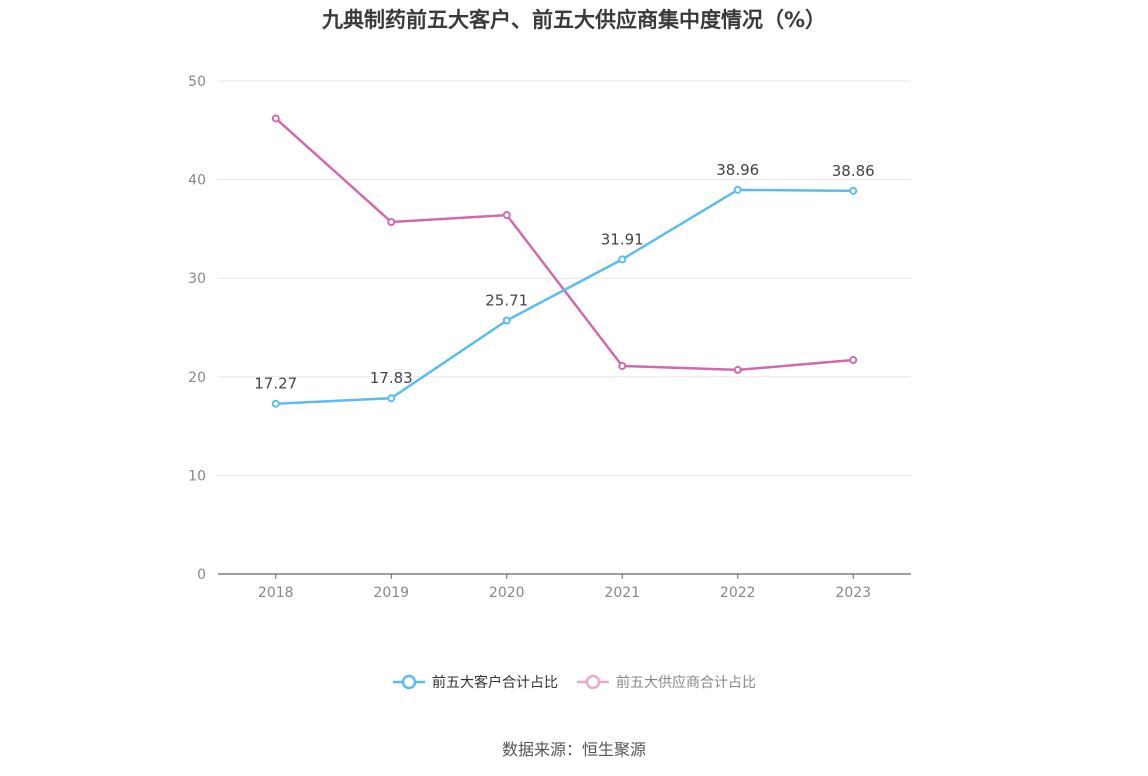 The image size is (1148, 776). Describe the element at coordinates (853, 171) in the screenshot. I see `data-label: 38.86` at that location.